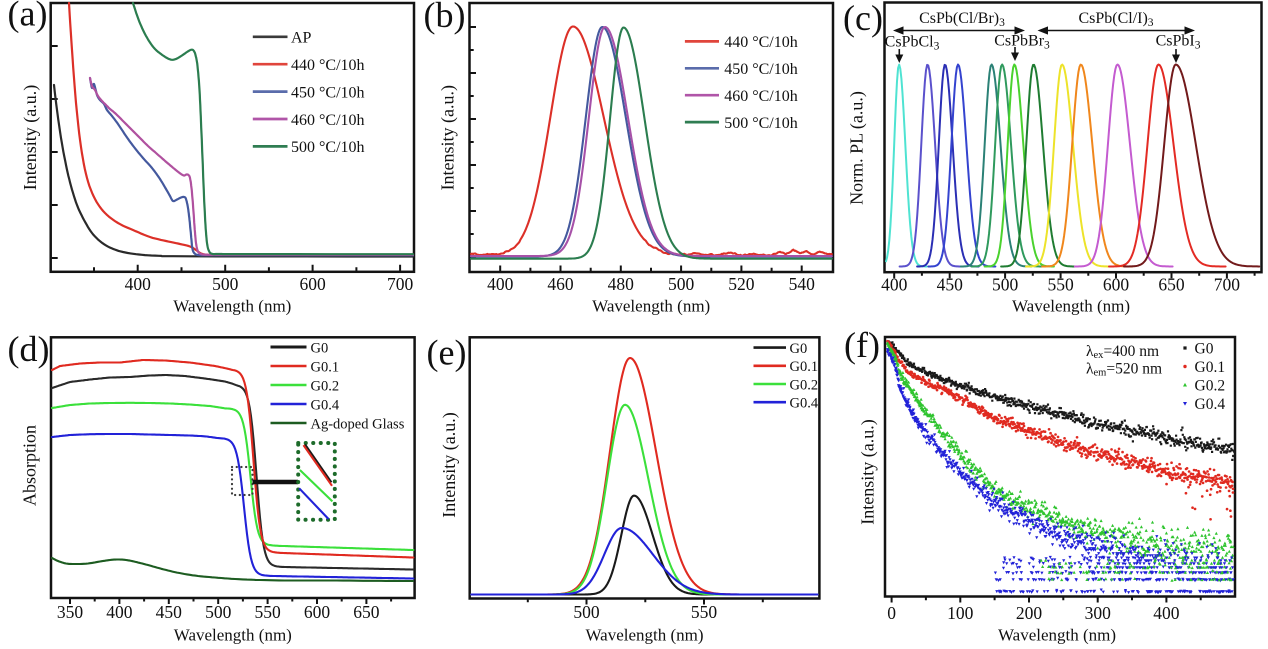 The height and width of the screenshot is (649, 1268). Describe the element at coordinates (891, 613) in the screenshot. I see `svg-text: 0` at that location.